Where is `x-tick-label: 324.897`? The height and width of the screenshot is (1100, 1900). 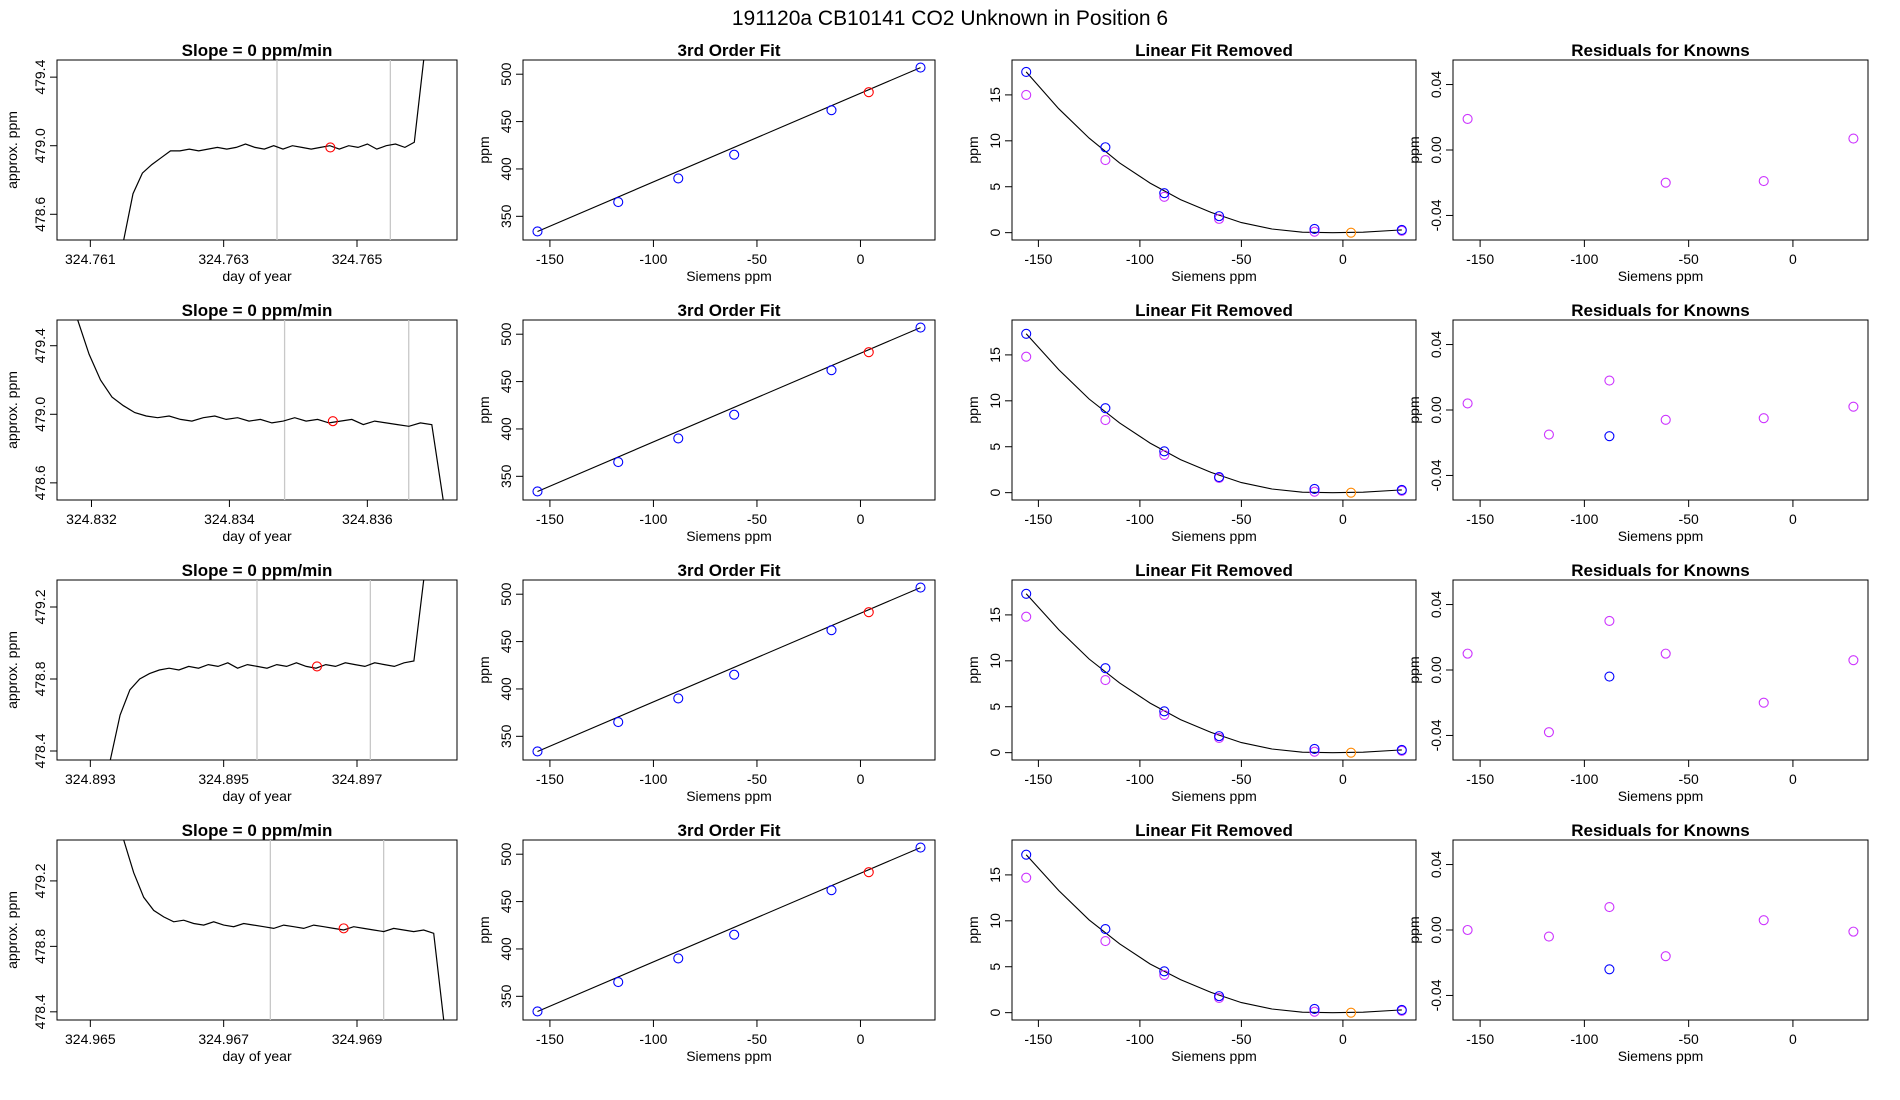 x-tick-label: 324.897 is located at coordinates (357, 779).